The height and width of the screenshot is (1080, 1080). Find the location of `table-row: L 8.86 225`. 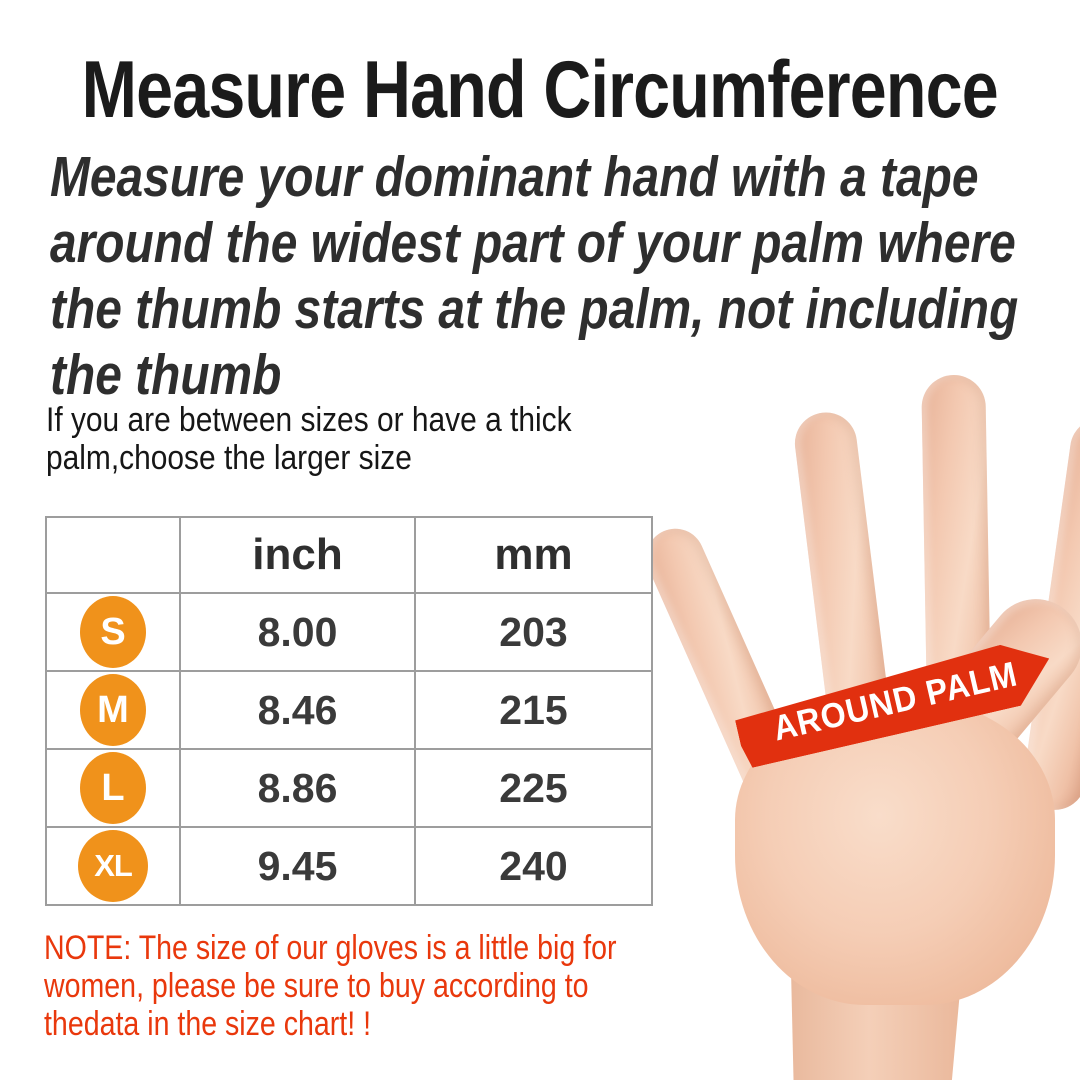

table-row: L 8.86 225 is located at coordinates (349, 788).